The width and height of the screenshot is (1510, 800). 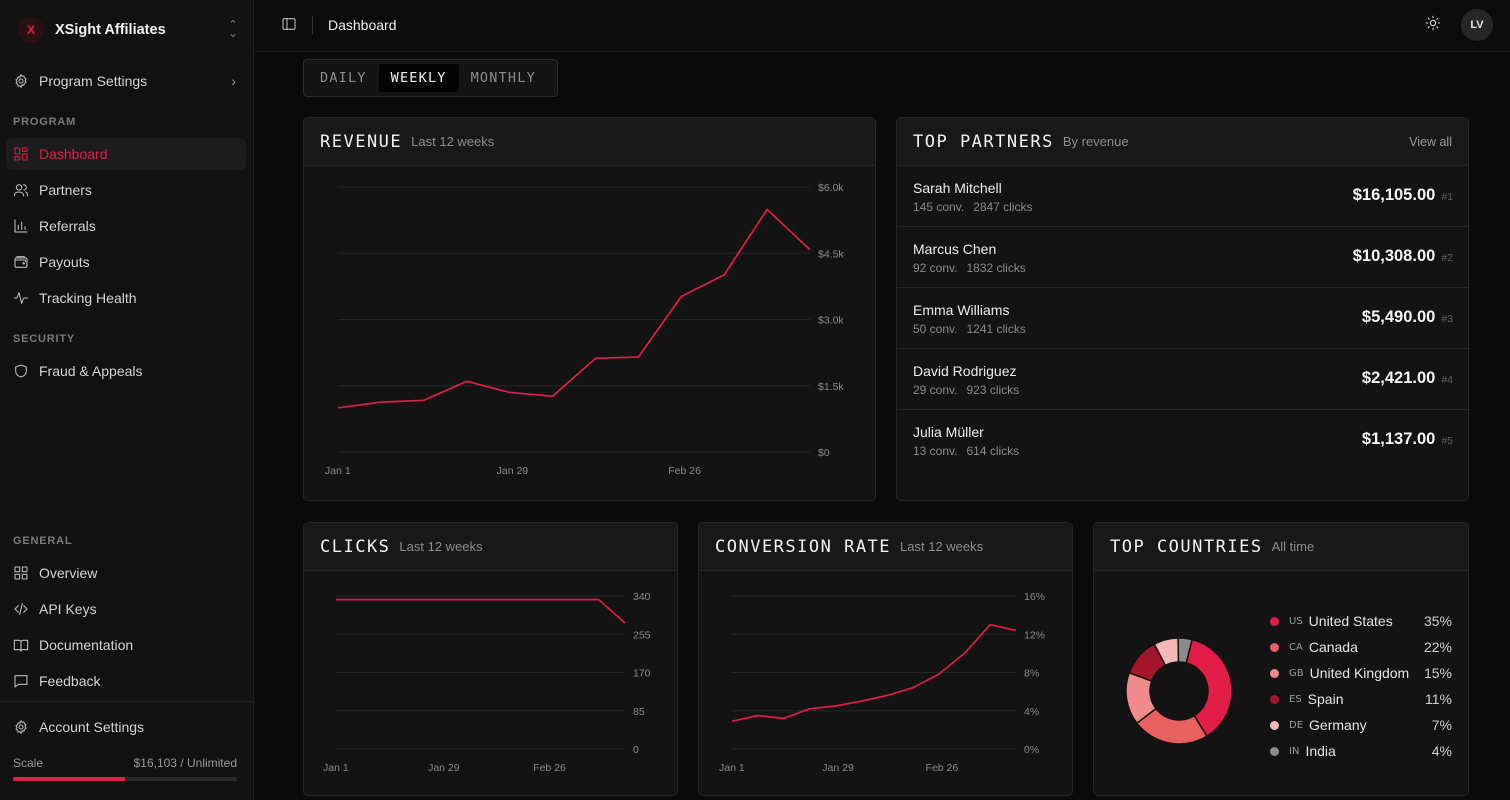 What do you see at coordinates (126, 681) in the screenshot?
I see `sidebar-item-feedback: Feedback` at bounding box center [126, 681].